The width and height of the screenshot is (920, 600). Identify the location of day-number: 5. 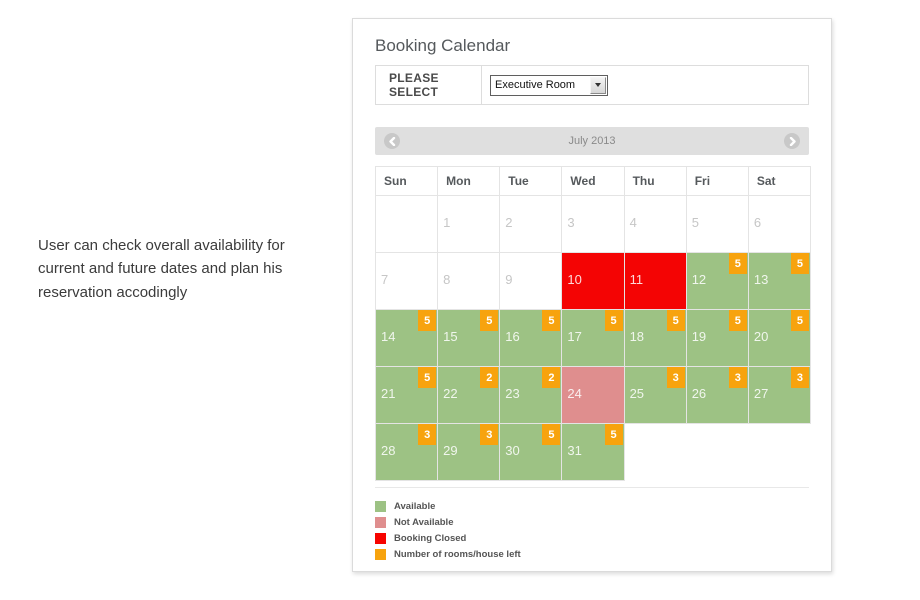
(695, 222).